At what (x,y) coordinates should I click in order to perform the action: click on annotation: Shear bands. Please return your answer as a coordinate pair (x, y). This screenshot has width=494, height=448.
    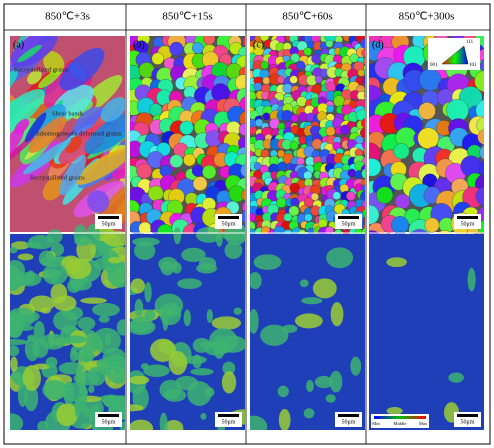
    Looking at the image, I should click on (68, 113).